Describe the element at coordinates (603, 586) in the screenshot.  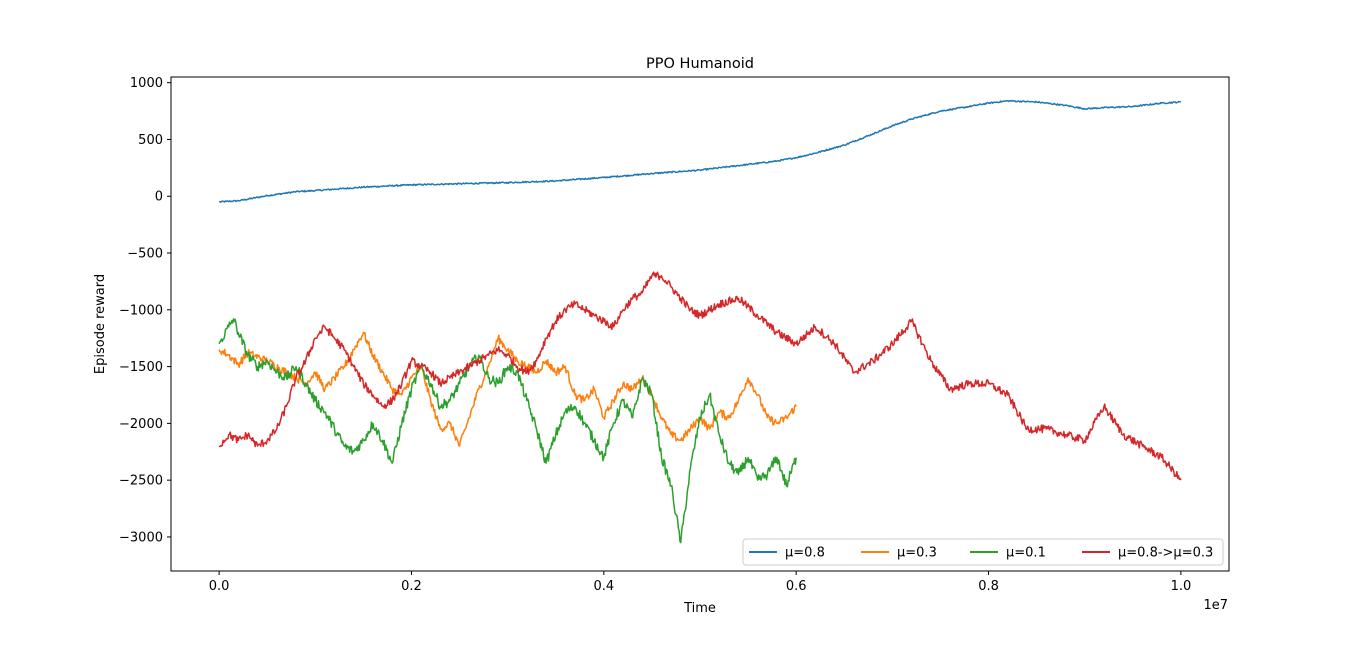
I see `x-tick-label: 0.4` at that location.